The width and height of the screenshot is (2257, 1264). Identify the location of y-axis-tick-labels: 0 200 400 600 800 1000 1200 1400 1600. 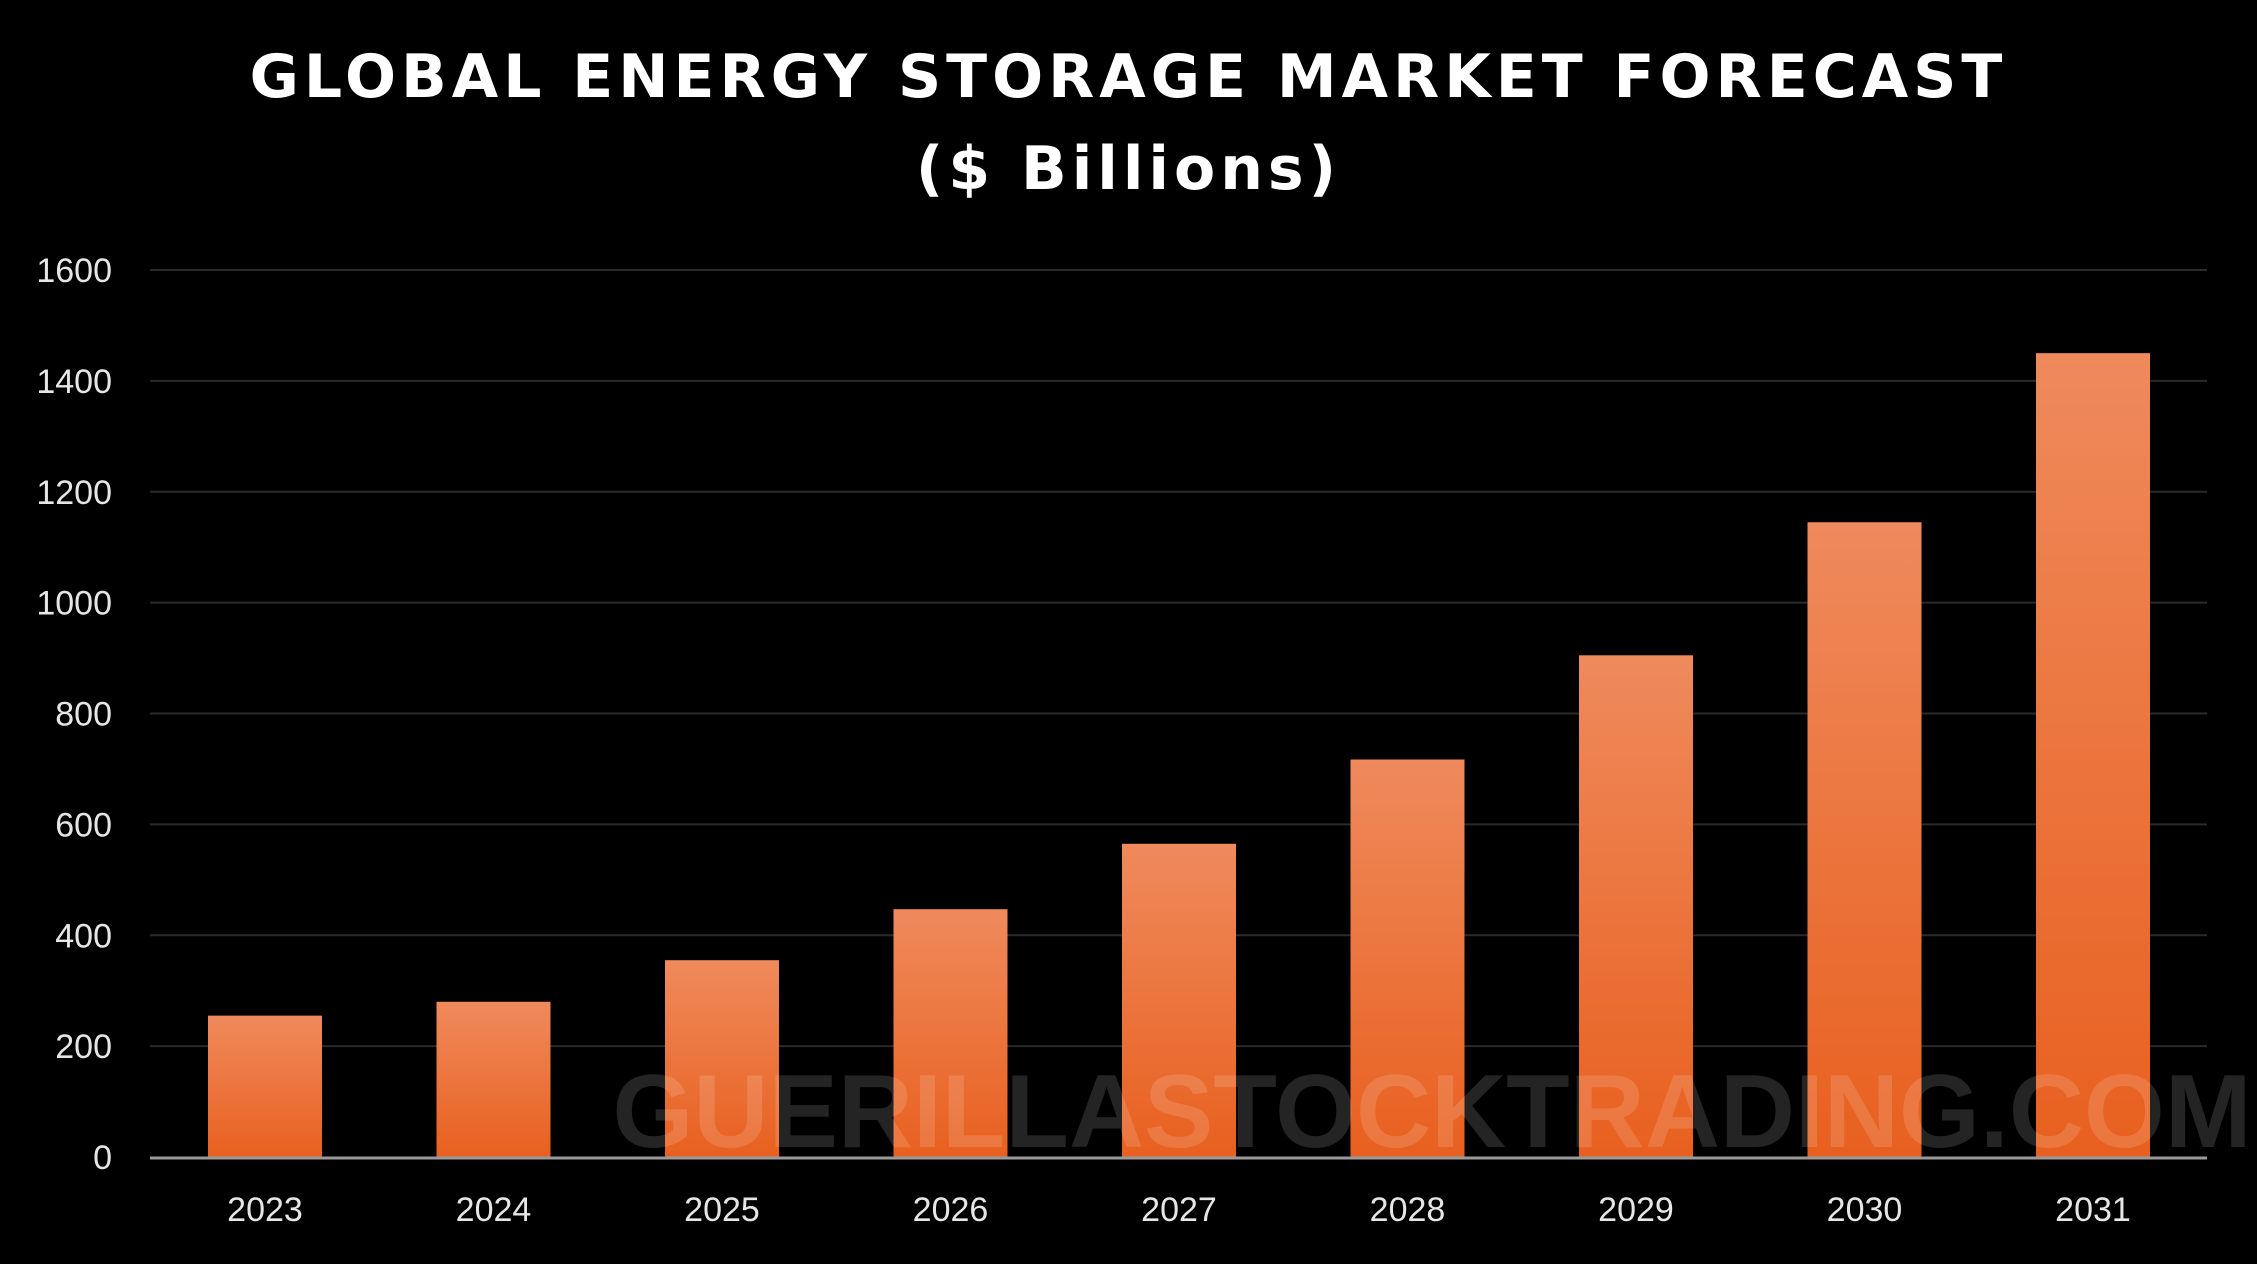
(74, 714).